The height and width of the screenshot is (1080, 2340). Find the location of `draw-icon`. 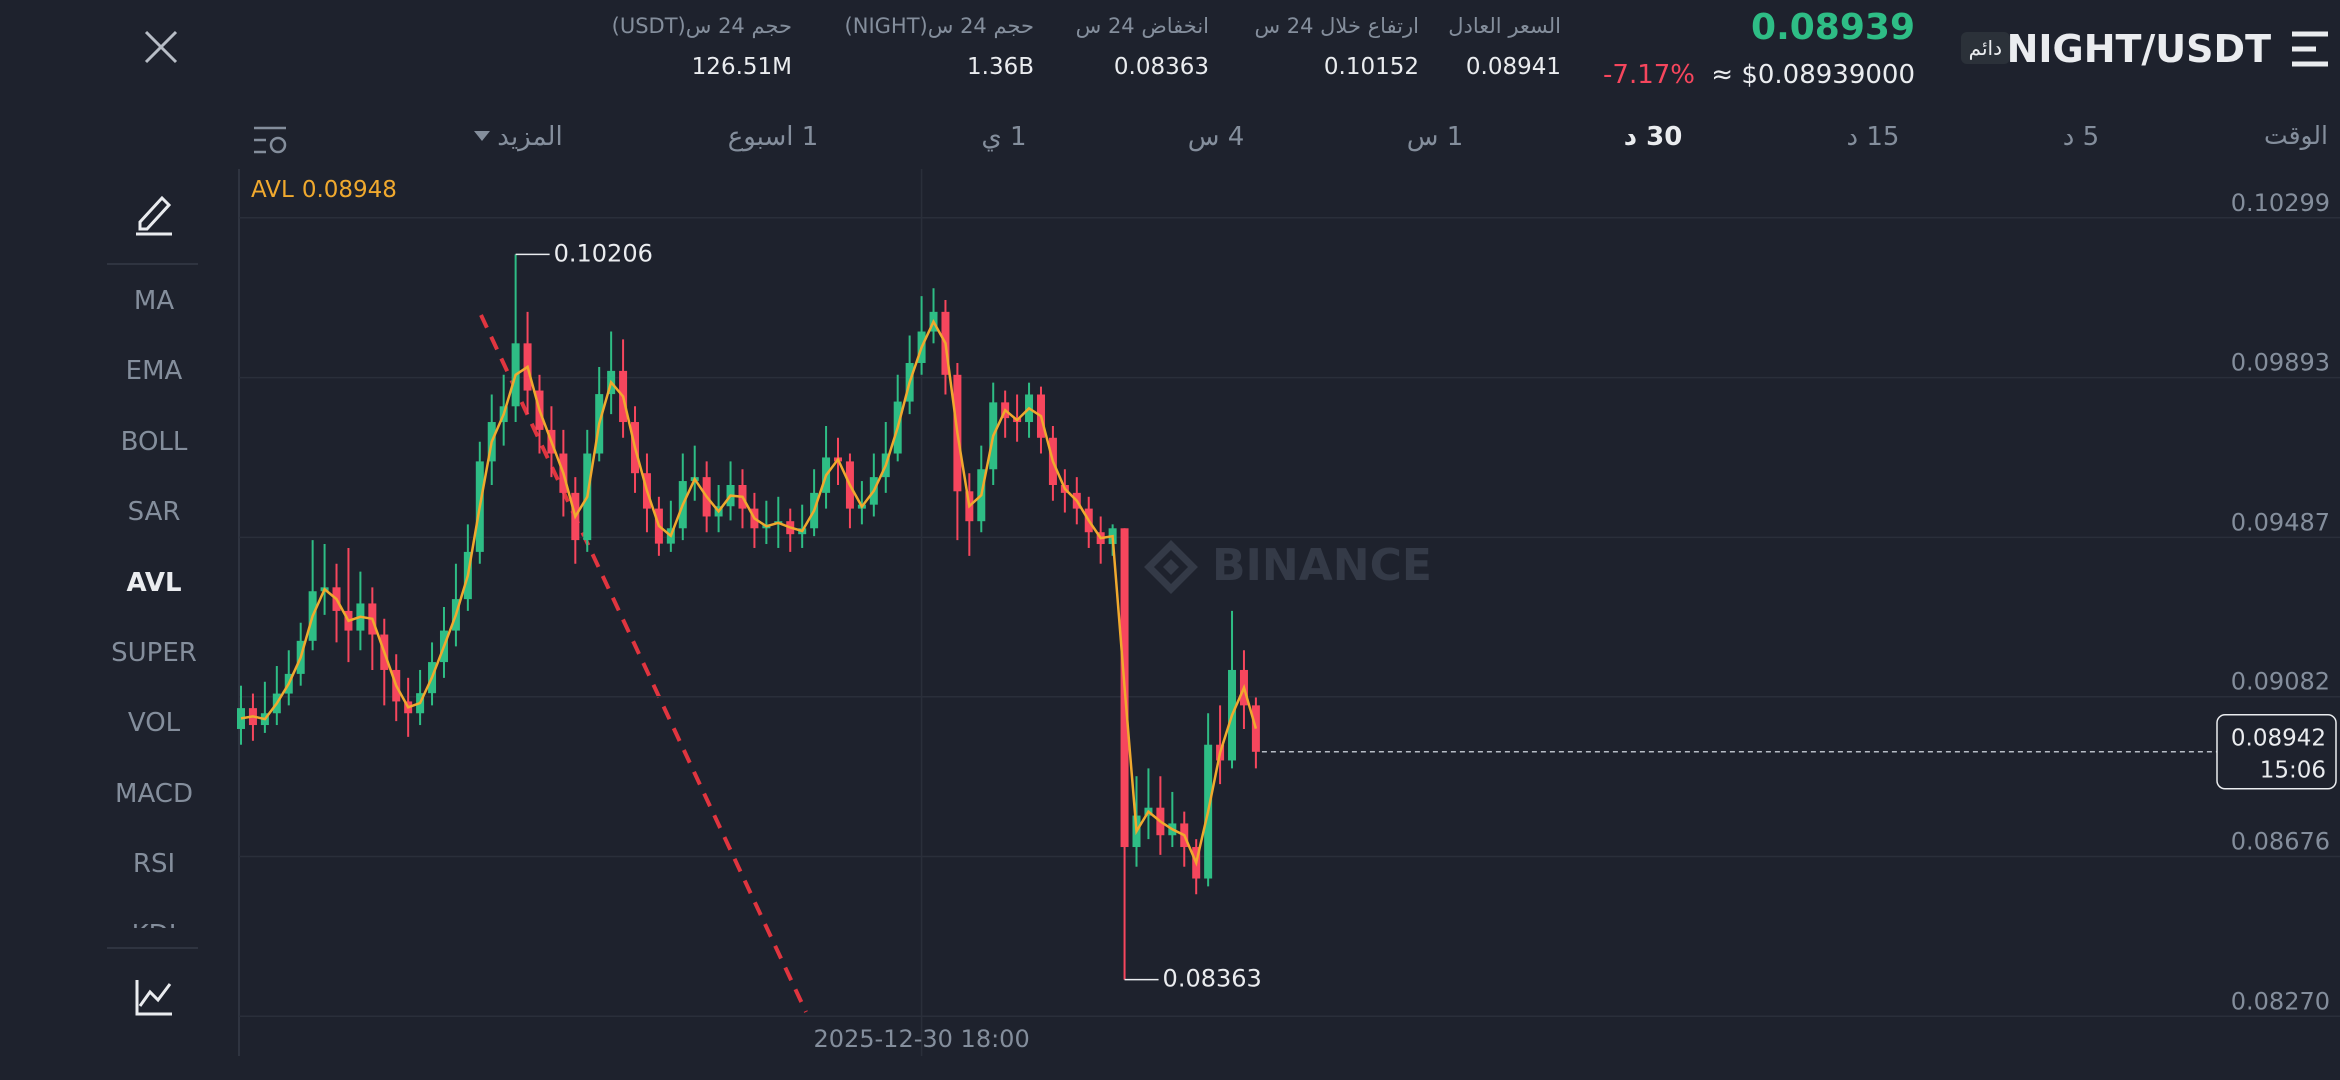

draw-icon is located at coordinates (154, 215).